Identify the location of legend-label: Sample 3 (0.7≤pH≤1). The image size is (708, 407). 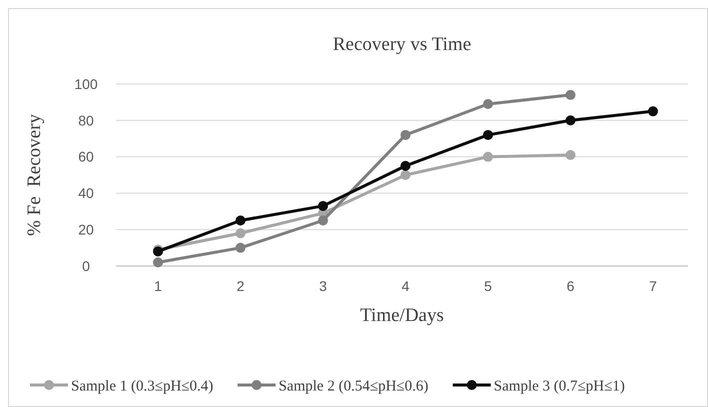
(559, 386).